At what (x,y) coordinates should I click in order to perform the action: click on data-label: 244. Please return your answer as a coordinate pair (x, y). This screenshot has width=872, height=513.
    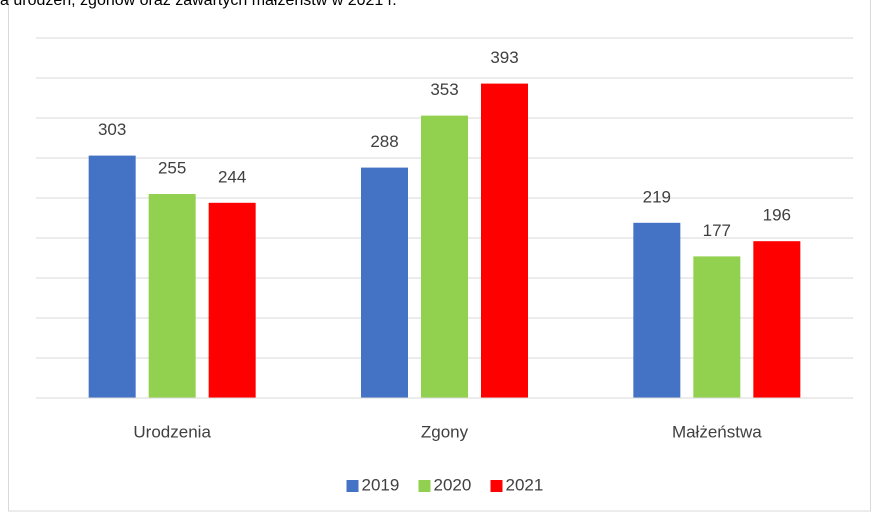
    Looking at the image, I should click on (232, 176).